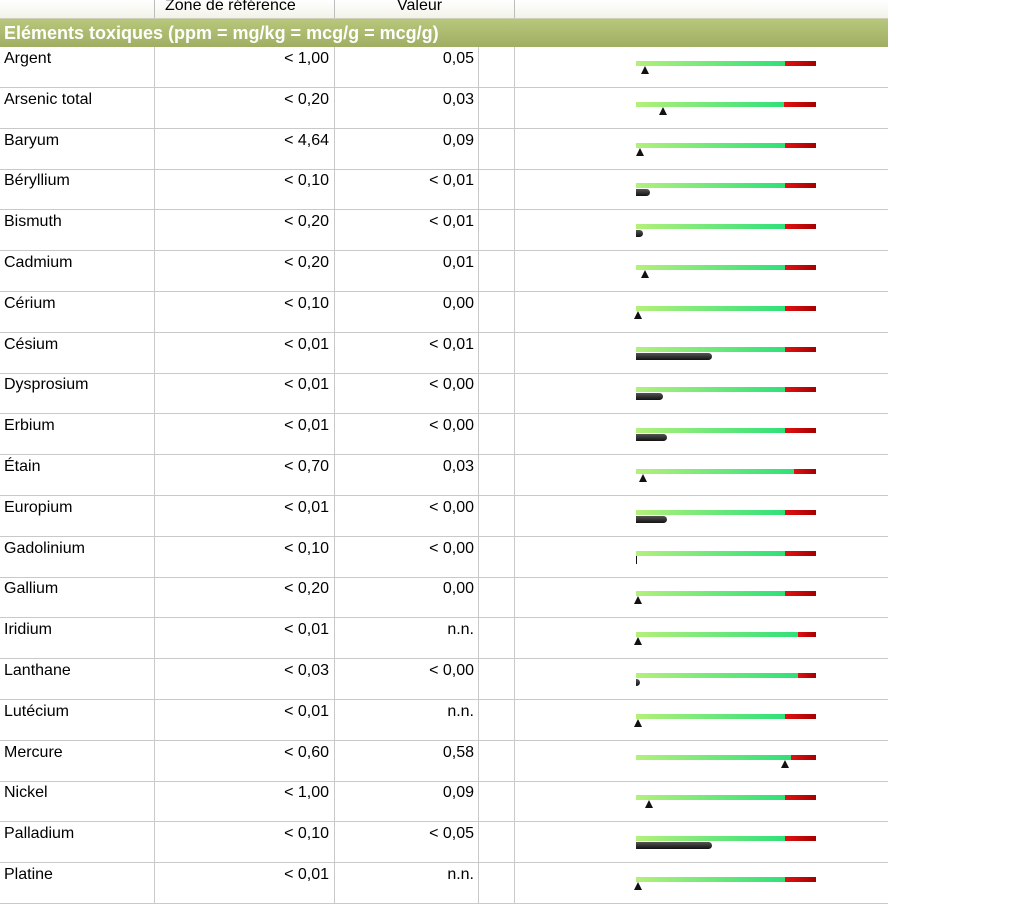 The height and width of the screenshot is (904, 1009). What do you see at coordinates (39, 834) in the screenshot?
I see `element-name: Palladium` at bounding box center [39, 834].